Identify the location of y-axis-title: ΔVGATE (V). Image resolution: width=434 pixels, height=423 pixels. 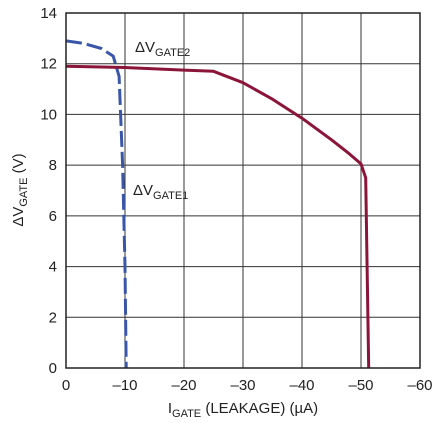
(20, 189).